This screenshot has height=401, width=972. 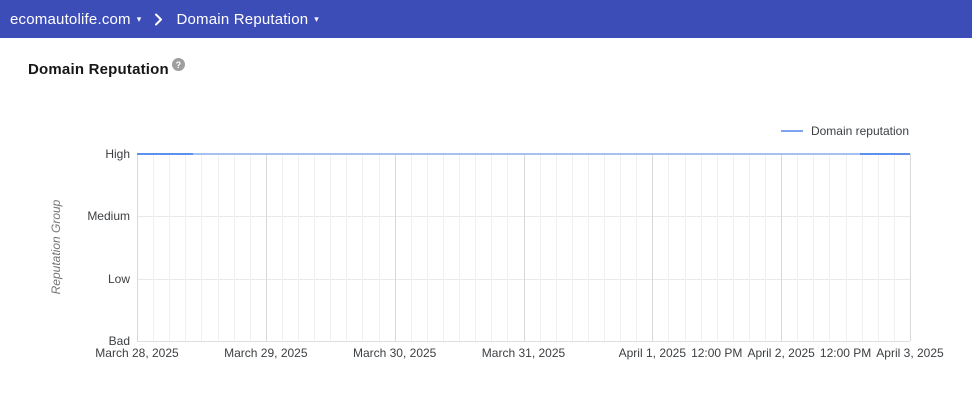 I want to click on page-title-row: Domain Reputation ?, so click(x=106, y=68).